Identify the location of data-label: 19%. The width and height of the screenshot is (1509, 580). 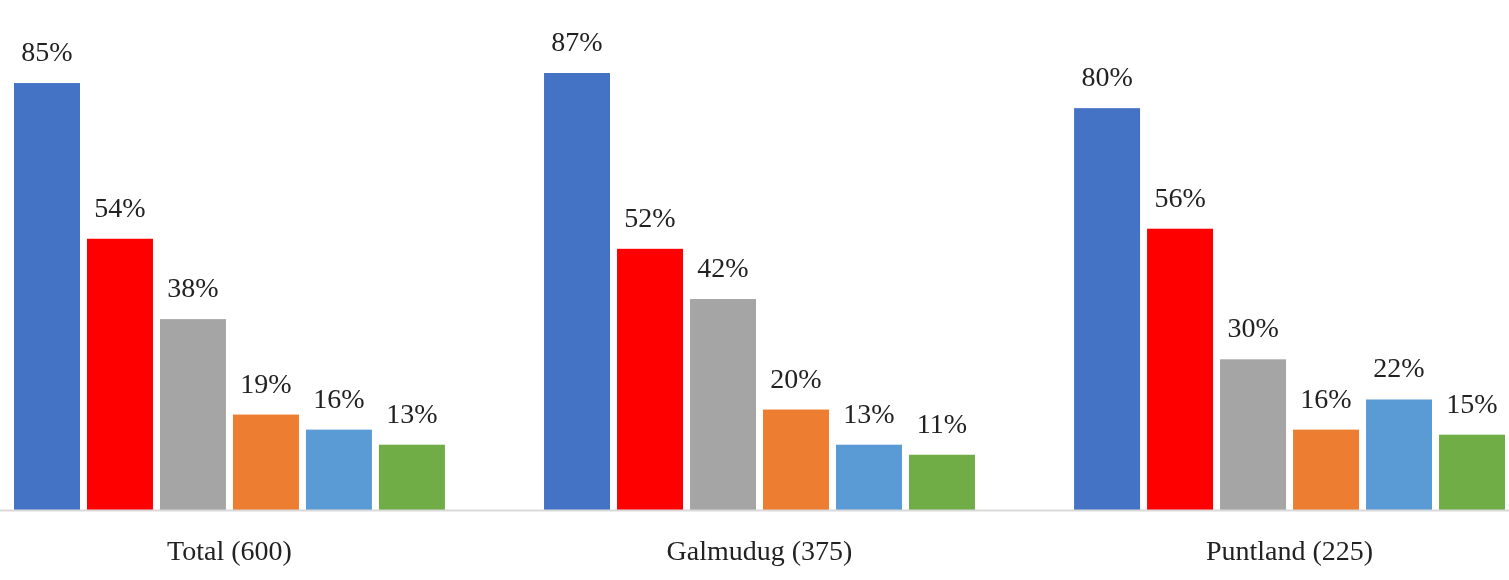
(266, 383).